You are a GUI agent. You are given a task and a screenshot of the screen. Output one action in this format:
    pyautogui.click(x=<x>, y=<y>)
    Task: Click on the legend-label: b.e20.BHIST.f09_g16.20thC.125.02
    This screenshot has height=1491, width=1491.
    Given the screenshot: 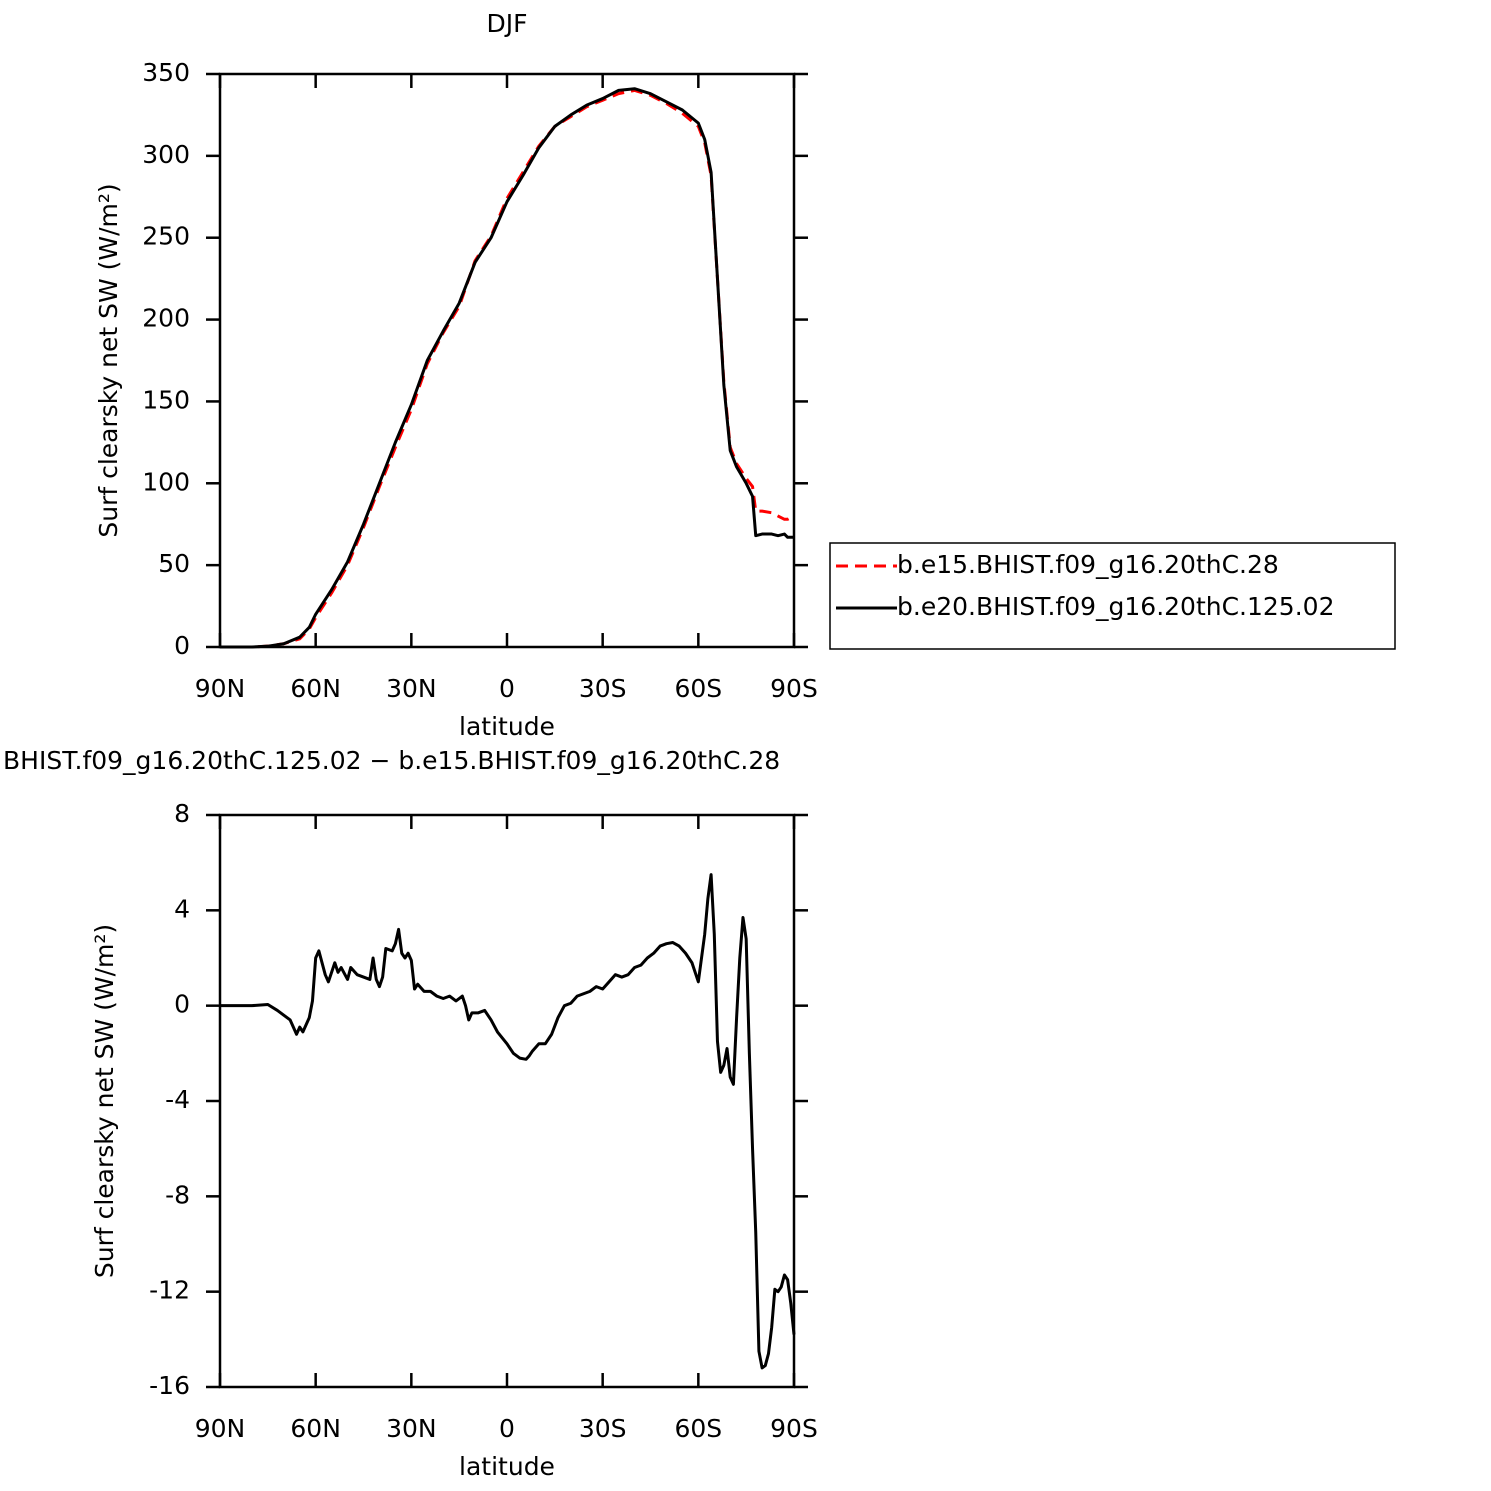 What is the action you would take?
    pyautogui.click(x=1115, y=606)
    